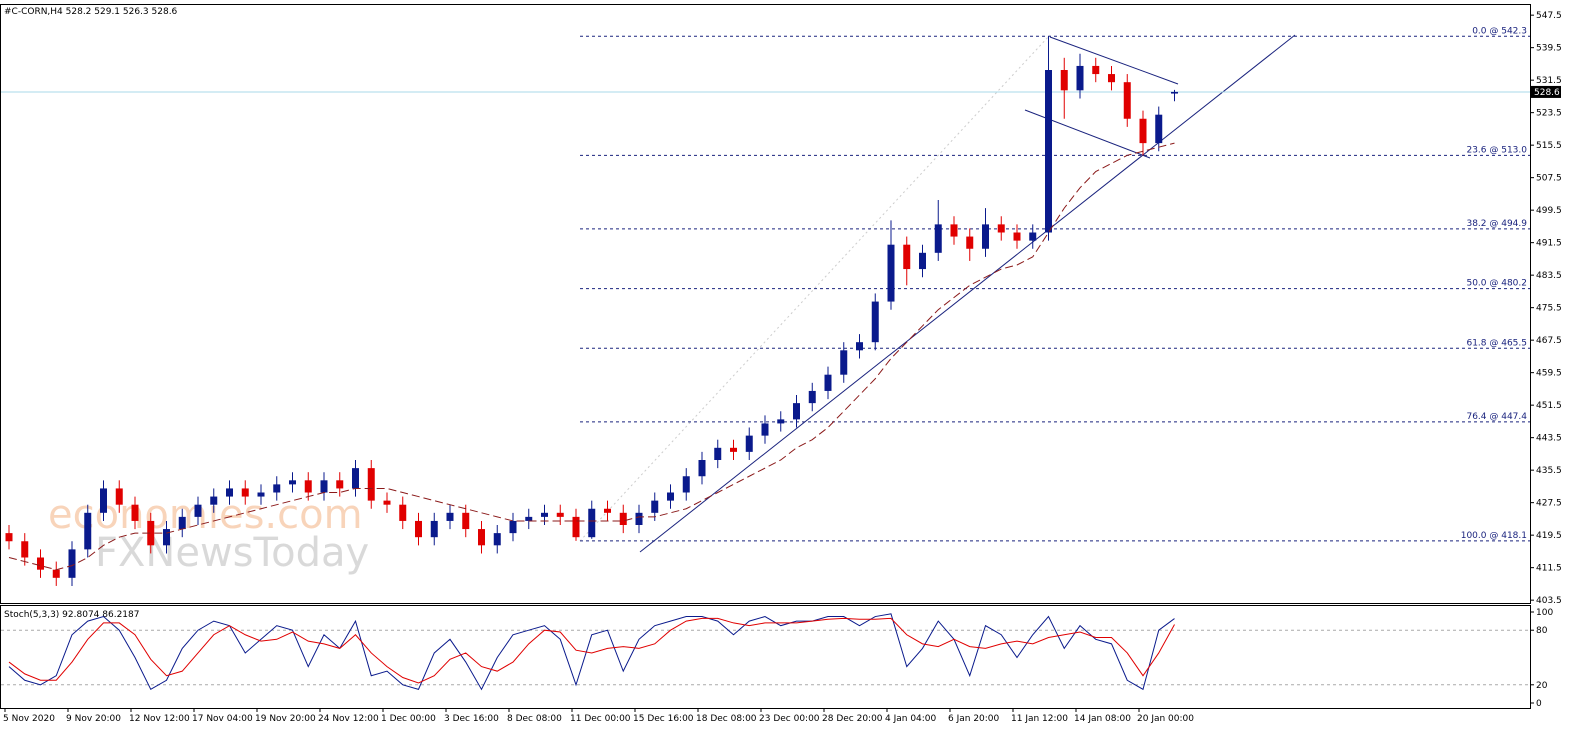 This screenshot has width=1596, height=747. What do you see at coordinates (232, 553) in the screenshot?
I see `watermark: FXNewsToday` at bounding box center [232, 553].